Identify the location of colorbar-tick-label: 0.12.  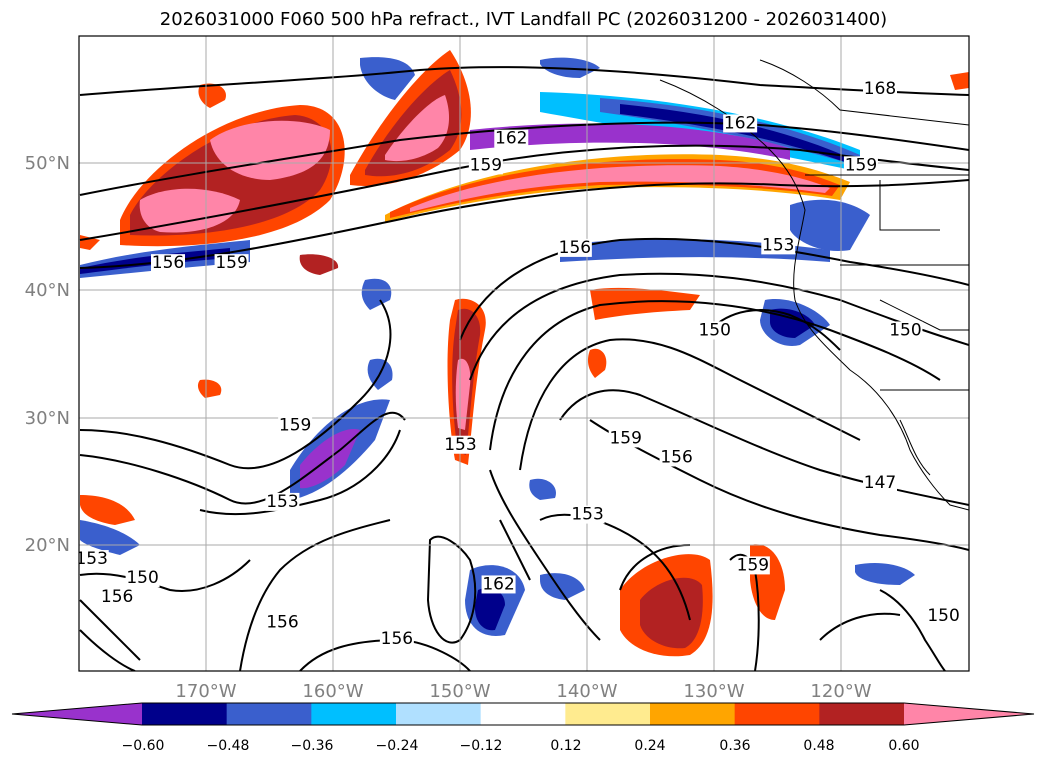
(565, 746).